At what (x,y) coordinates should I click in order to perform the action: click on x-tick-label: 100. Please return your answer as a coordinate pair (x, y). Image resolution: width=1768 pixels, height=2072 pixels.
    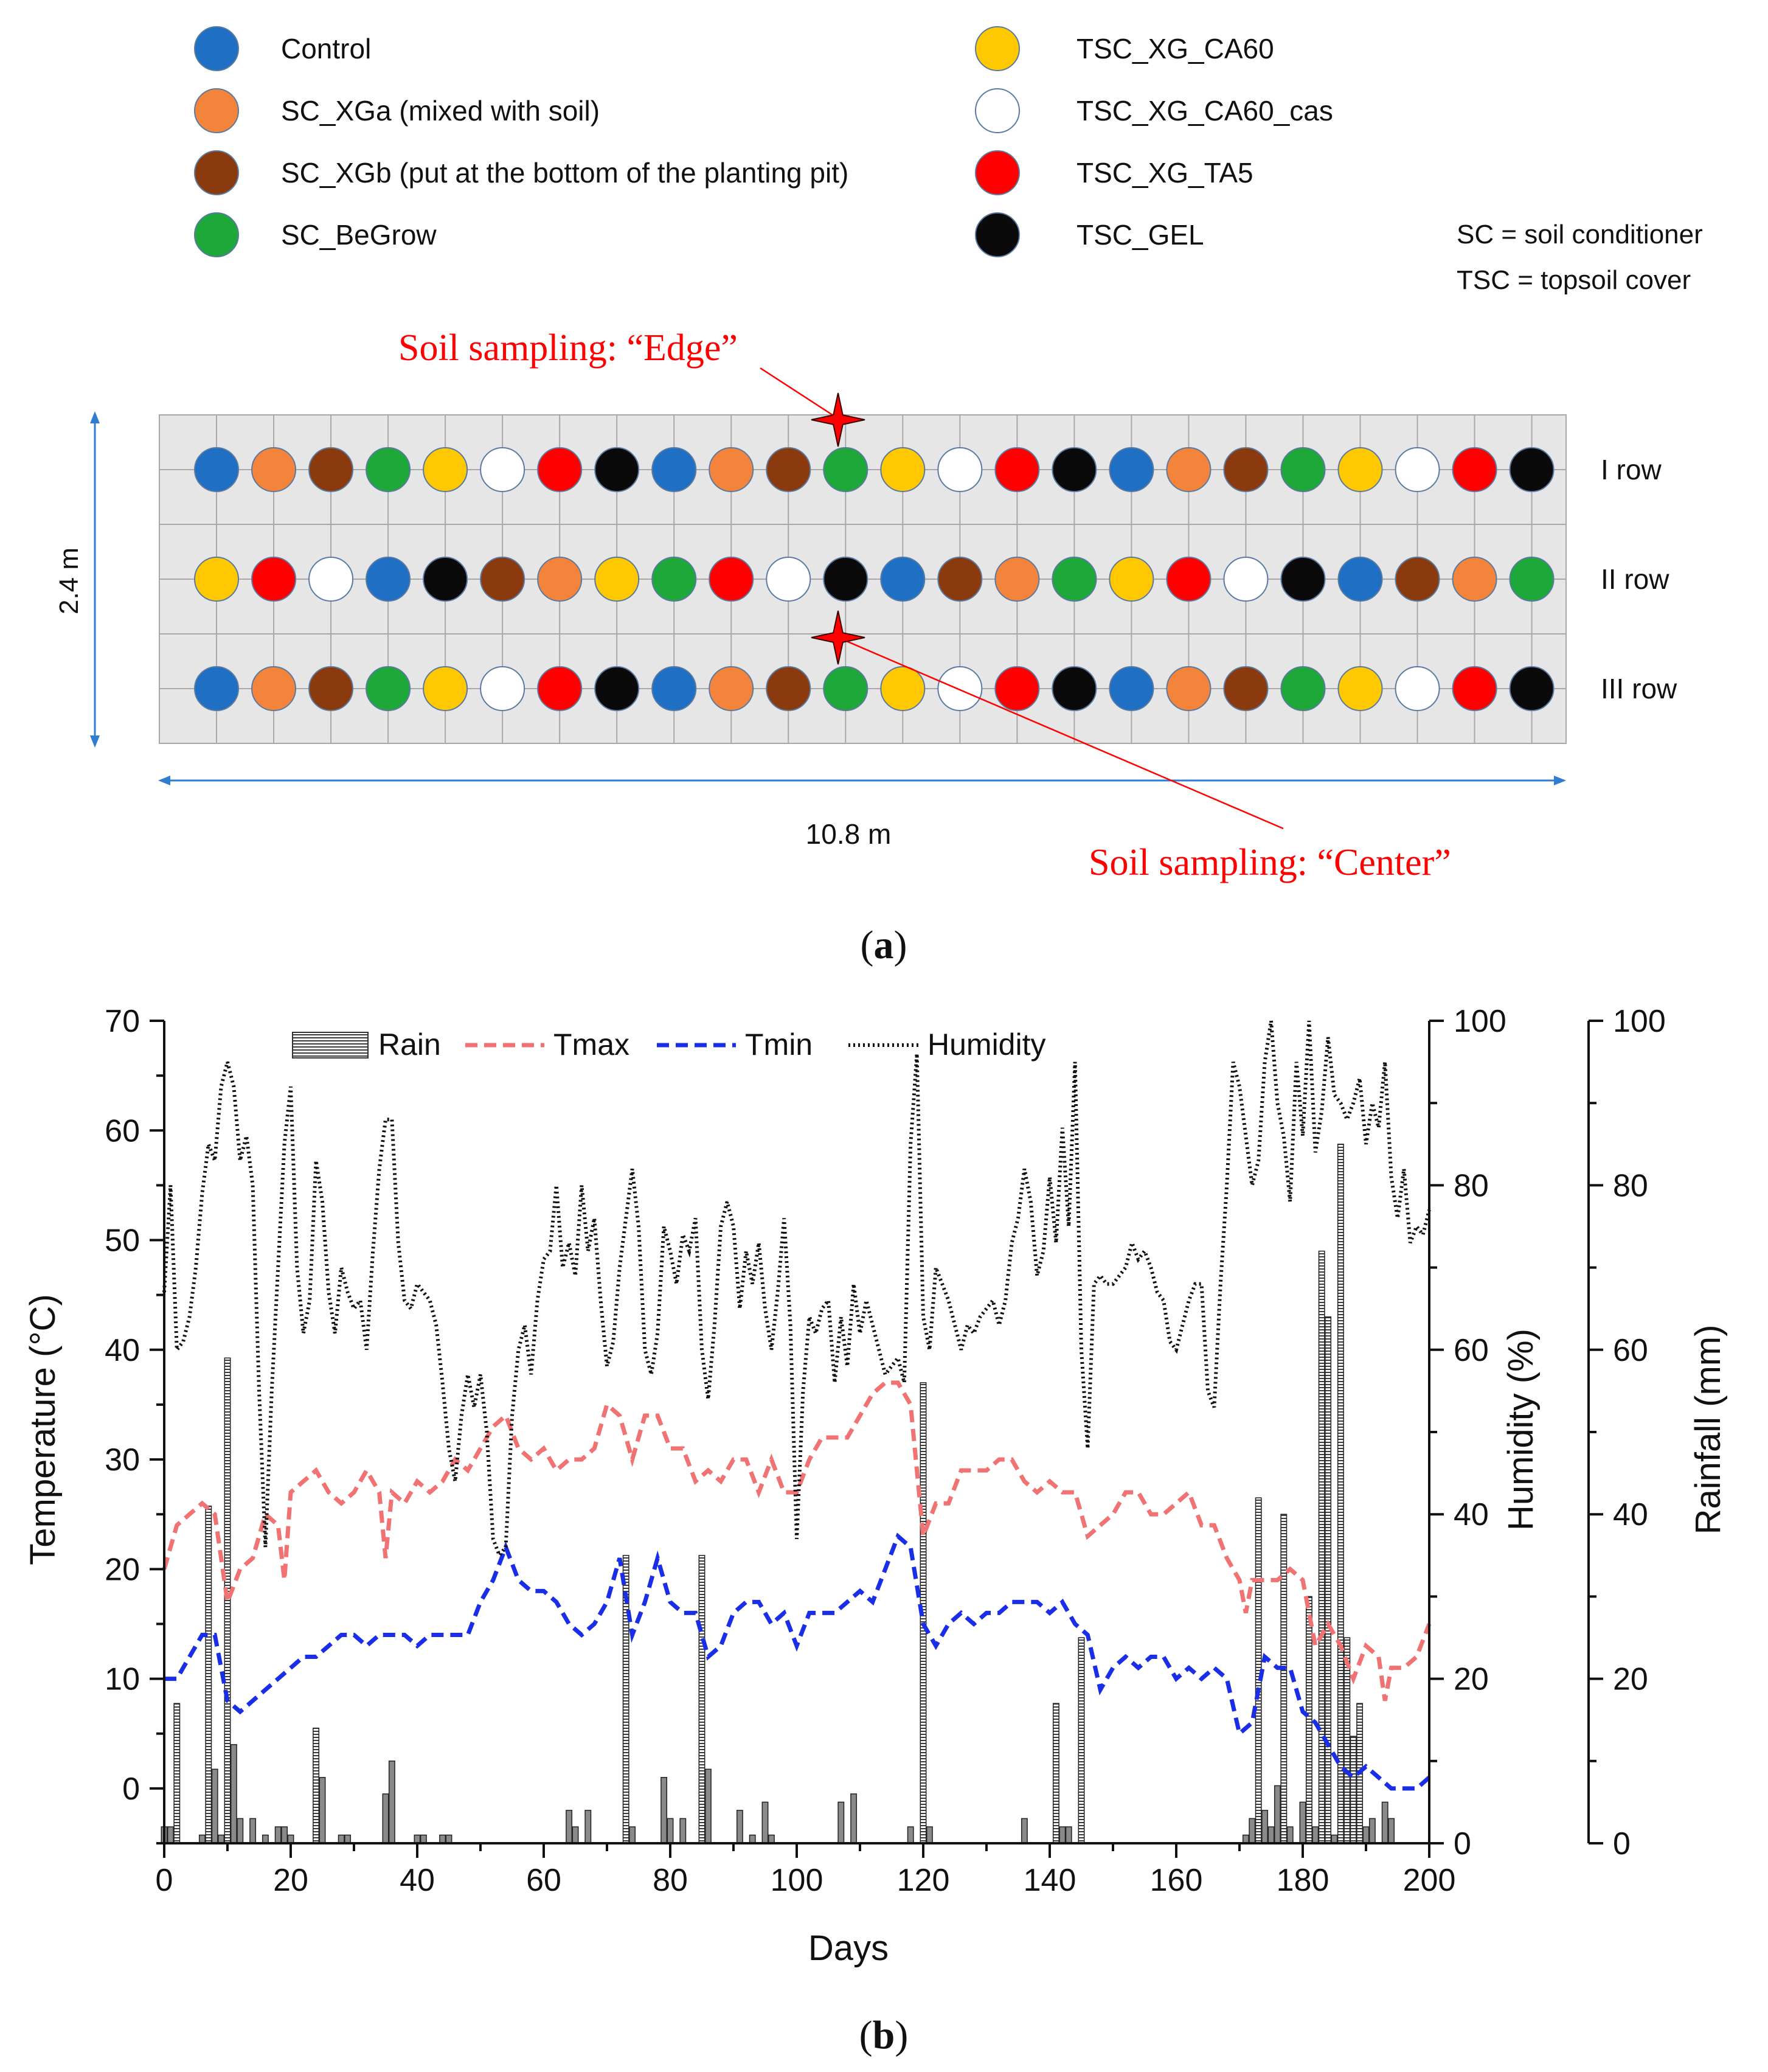
    Looking at the image, I should click on (797, 1880).